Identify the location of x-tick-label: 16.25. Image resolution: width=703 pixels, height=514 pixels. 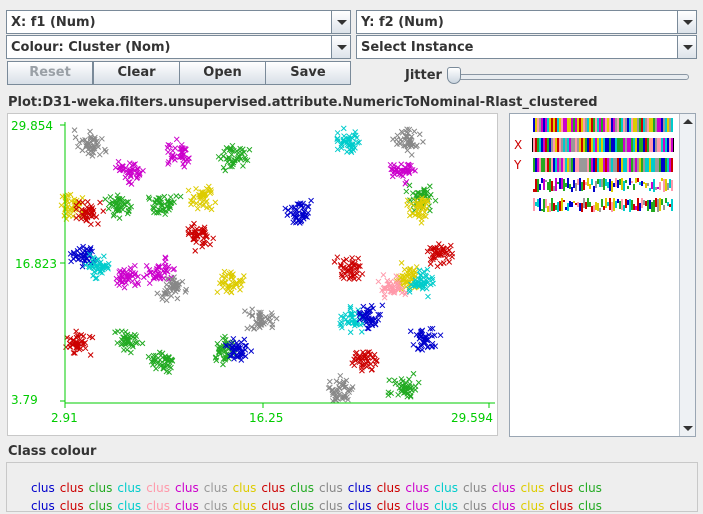
(266, 418).